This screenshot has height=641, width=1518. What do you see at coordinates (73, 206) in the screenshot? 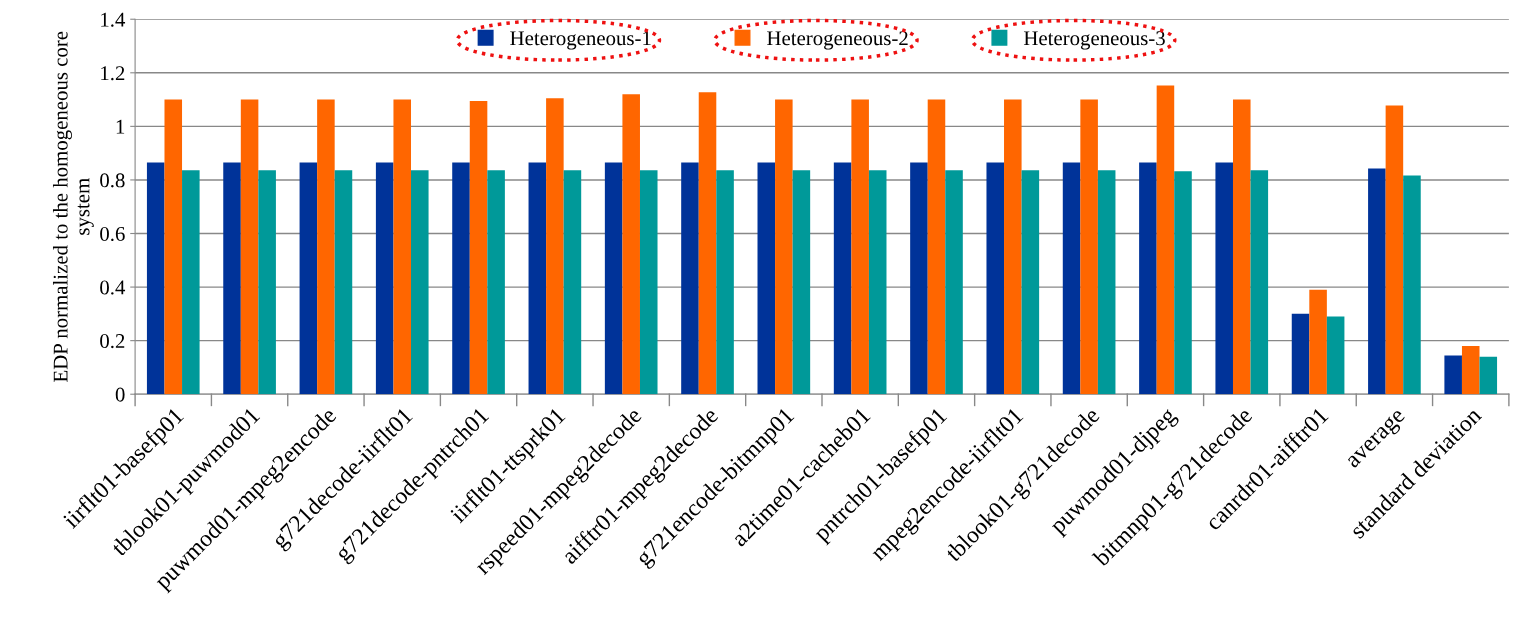
I see `y-axis-title: EDP normalized to the homogeneous core system` at bounding box center [73, 206].